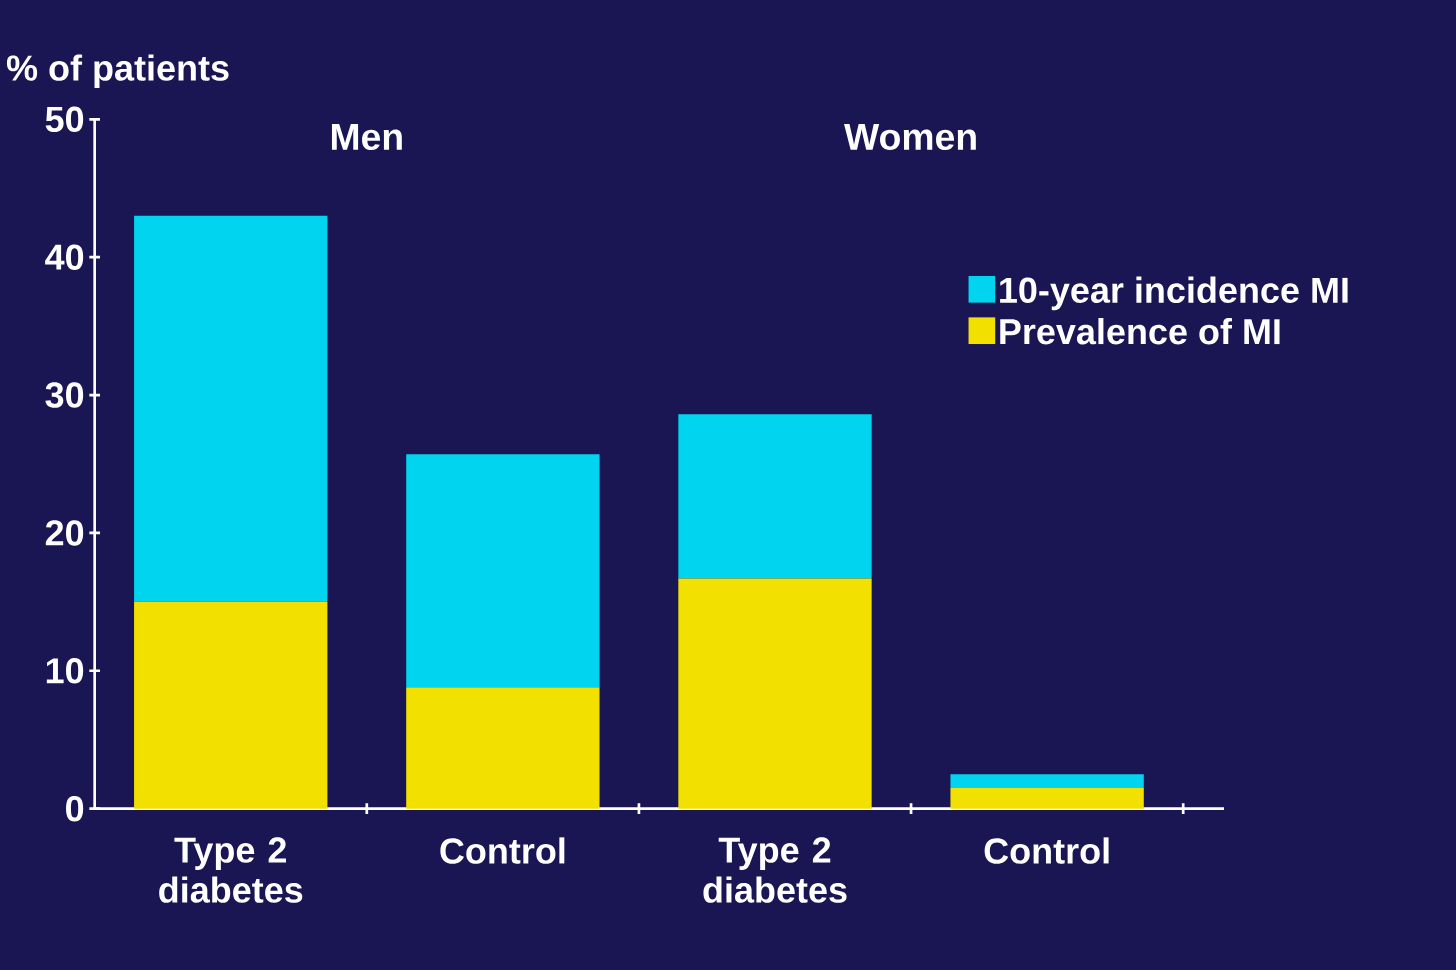 Image resolution: width=1456 pixels, height=970 pixels. Describe the element at coordinates (75, 808) in the screenshot. I see `y-tick-label: 0` at that location.